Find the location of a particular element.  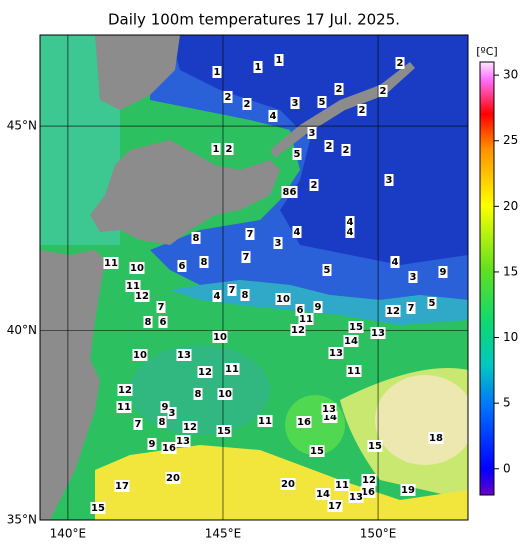

contour-label: 1 is located at coordinates (217, 72).